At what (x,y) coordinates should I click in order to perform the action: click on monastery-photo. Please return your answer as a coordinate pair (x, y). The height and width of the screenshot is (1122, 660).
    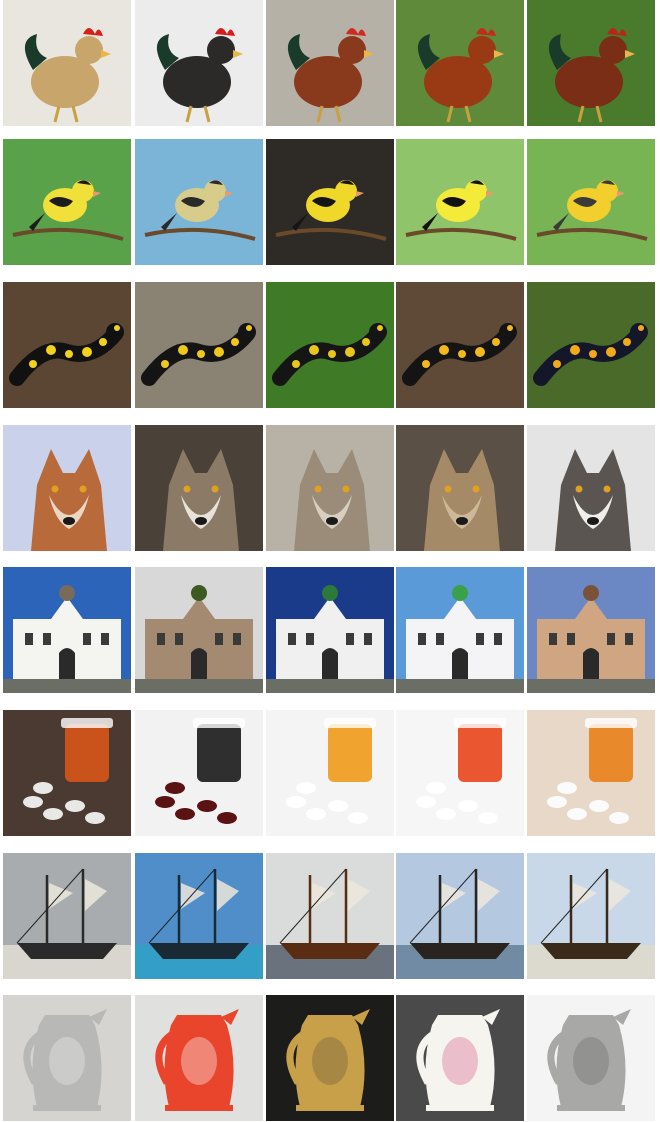
    Looking at the image, I should click on (460, 630).